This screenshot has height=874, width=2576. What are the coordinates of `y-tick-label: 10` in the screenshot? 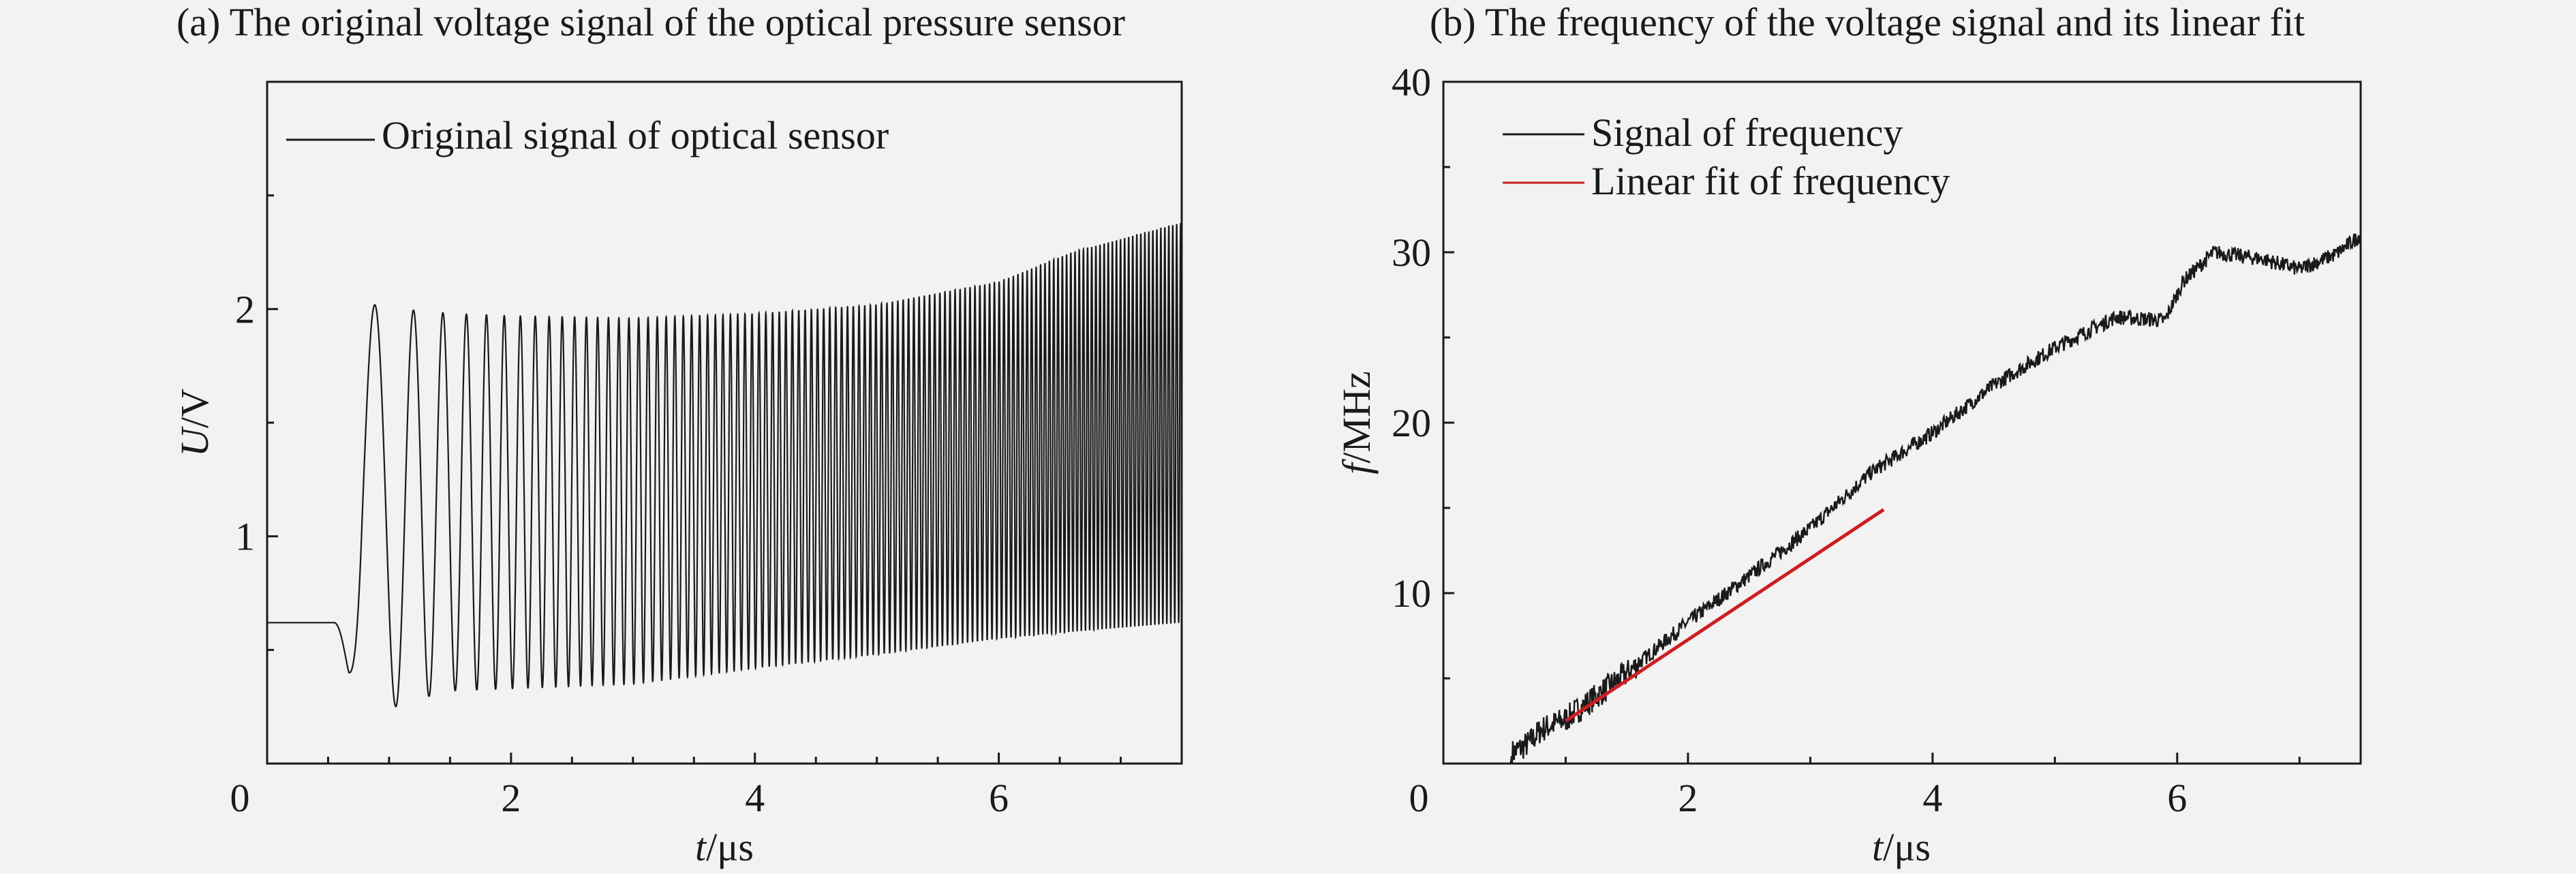 It's located at (1411, 593).